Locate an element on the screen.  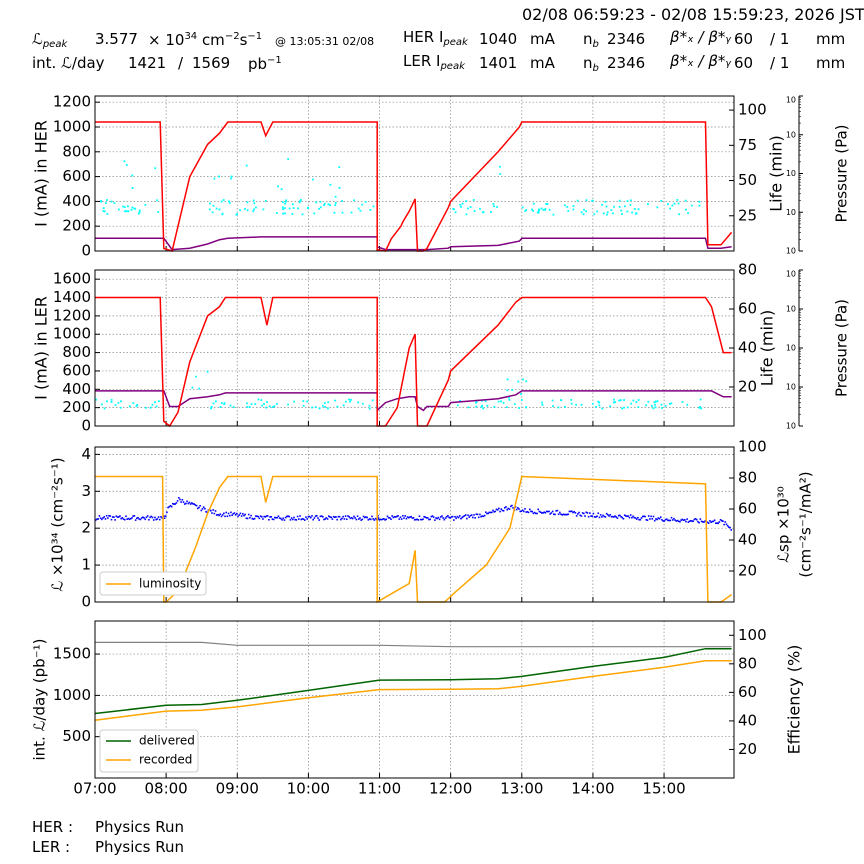
x-tick-label-1: 08:00 is located at coordinates (166, 789).